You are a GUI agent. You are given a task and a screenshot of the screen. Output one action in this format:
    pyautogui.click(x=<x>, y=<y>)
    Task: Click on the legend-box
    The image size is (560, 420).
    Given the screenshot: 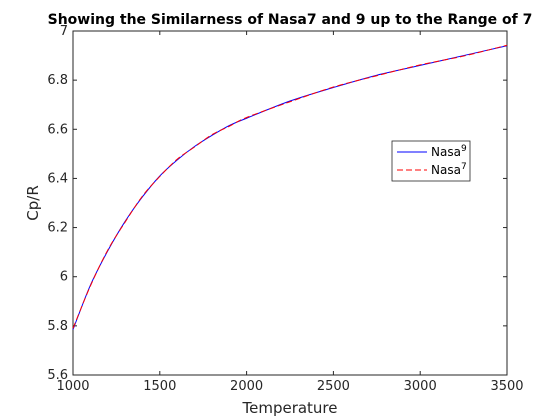 What is the action you would take?
    pyautogui.click(x=431, y=161)
    